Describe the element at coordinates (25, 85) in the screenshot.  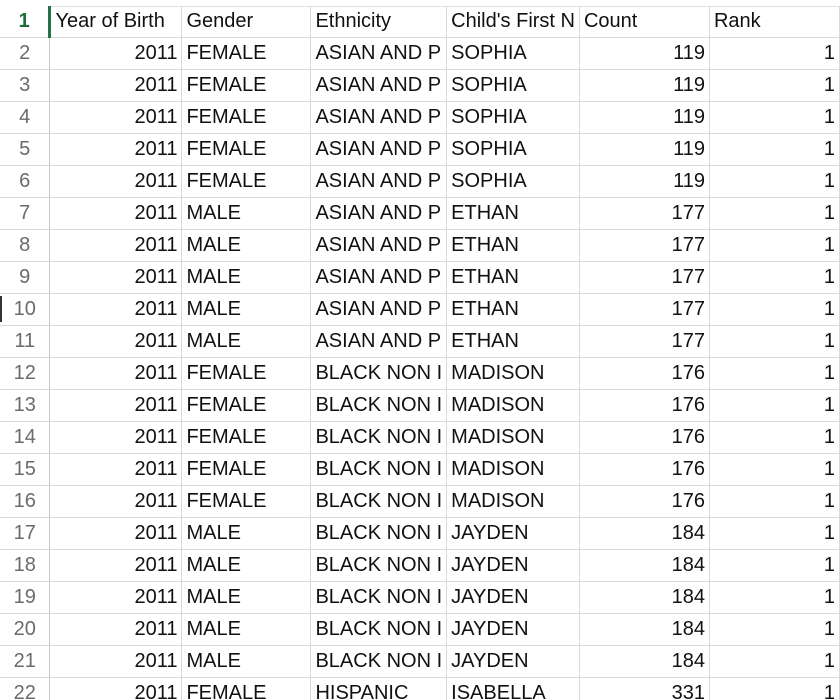
I see `row-number: 3` at that location.